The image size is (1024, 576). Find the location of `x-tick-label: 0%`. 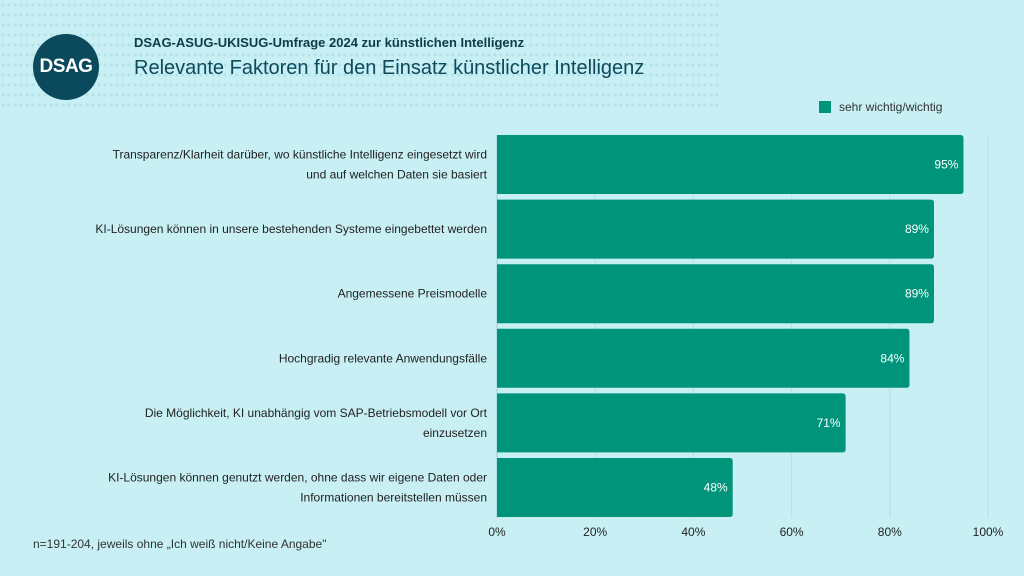

x-tick-label: 0% is located at coordinates (497, 532).